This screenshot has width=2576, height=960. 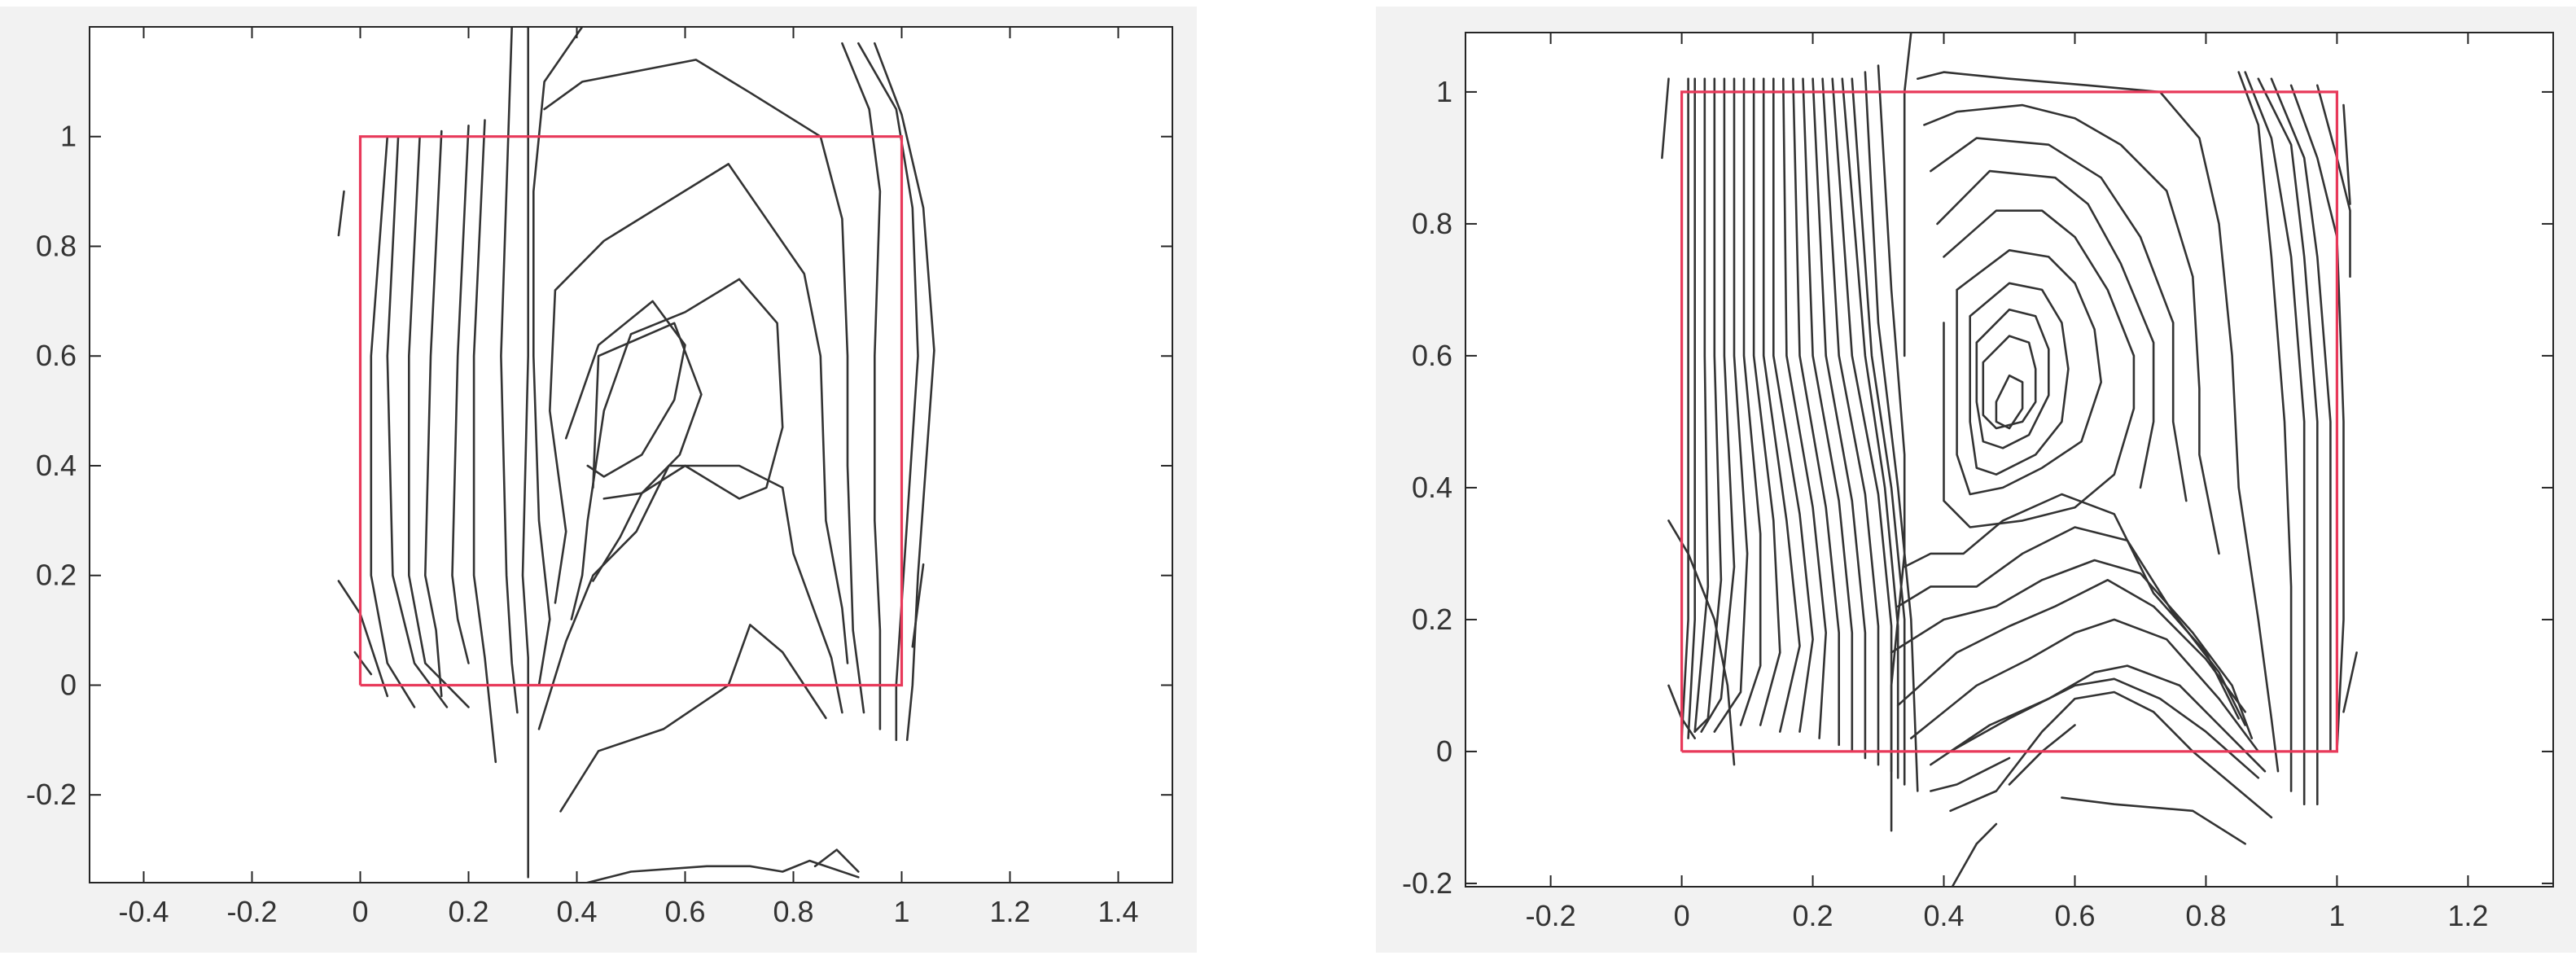 What do you see at coordinates (1427, 883) in the screenshot?
I see `y-tick-label: -0.2` at bounding box center [1427, 883].